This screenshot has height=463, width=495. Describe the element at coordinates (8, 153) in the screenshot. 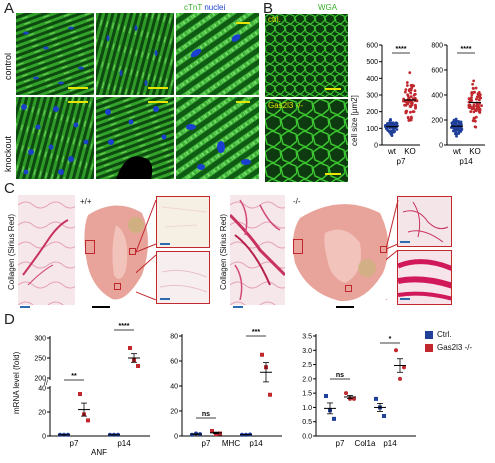

I see `row-label-knockout: knockout` at that location.